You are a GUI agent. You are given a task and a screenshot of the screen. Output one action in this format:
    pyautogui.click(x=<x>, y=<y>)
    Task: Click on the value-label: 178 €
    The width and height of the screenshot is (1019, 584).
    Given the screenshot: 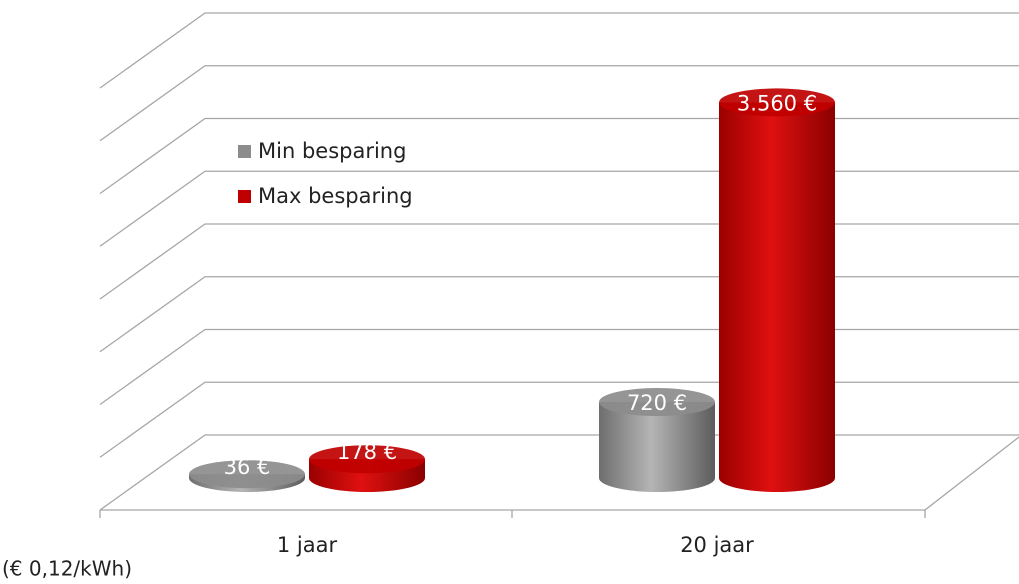 What is the action you would take?
    pyautogui.click(x=367, y=452)
    